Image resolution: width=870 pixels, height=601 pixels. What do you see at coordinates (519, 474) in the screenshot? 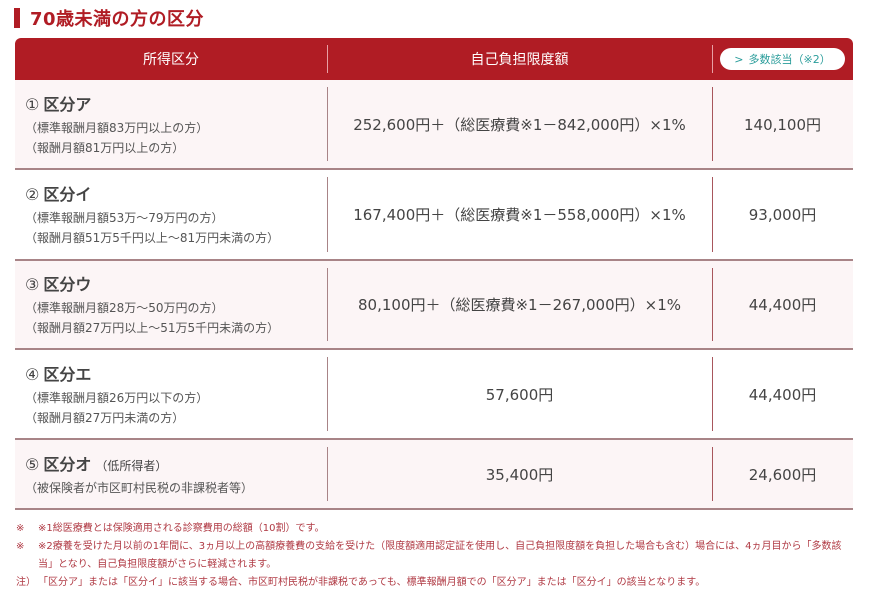
I see `limit-cell: 35,400円` at bounding box center [519, 474].